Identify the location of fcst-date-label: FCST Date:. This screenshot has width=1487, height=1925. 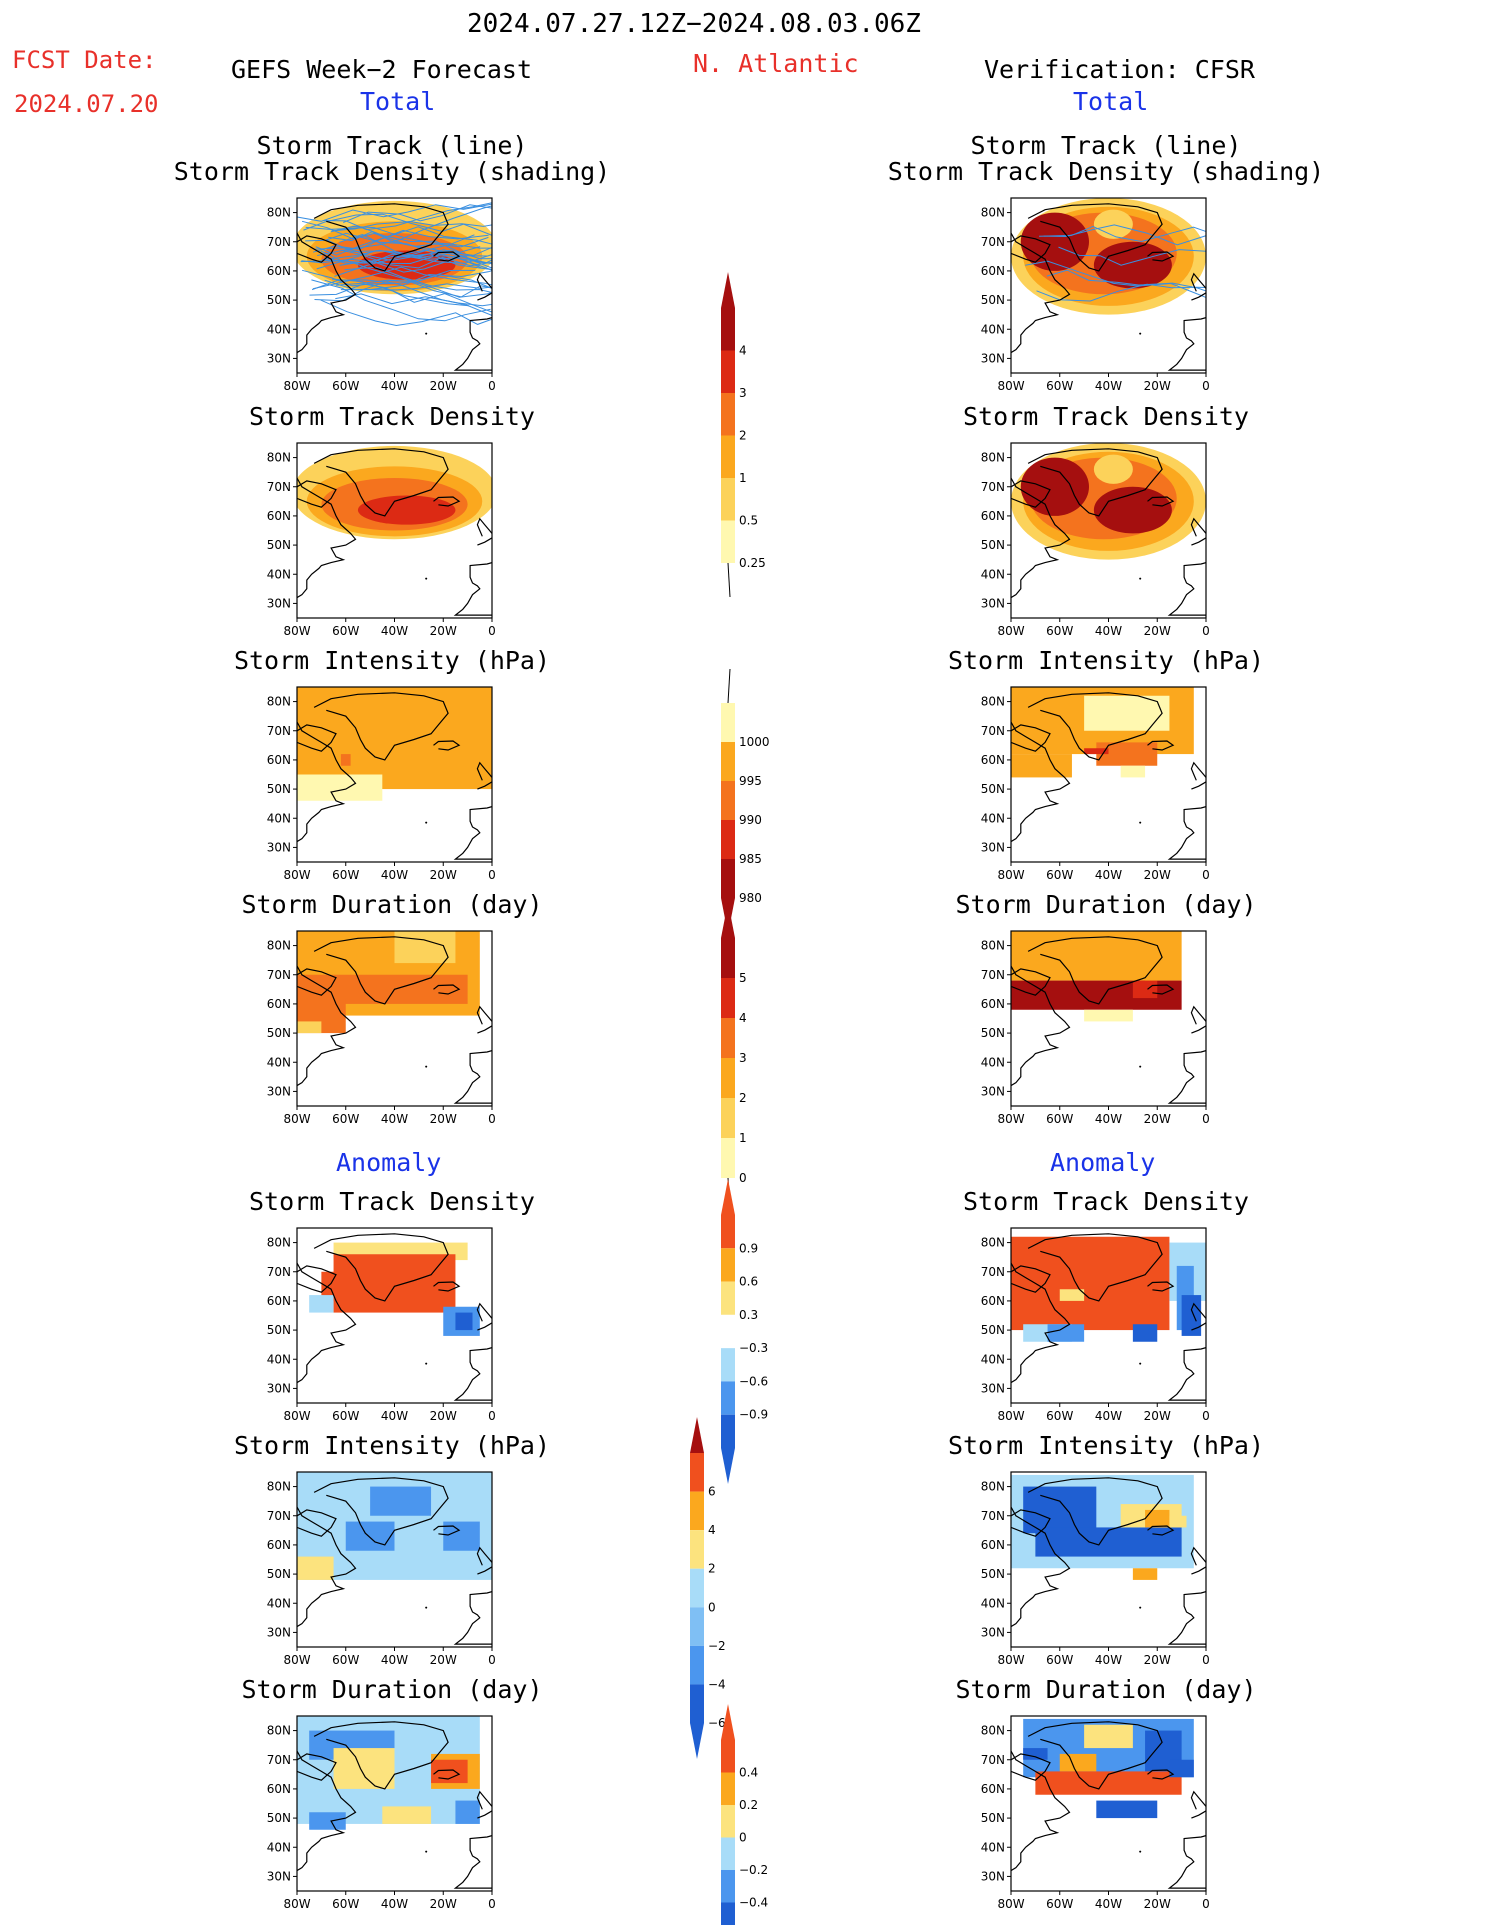
(84, 60).